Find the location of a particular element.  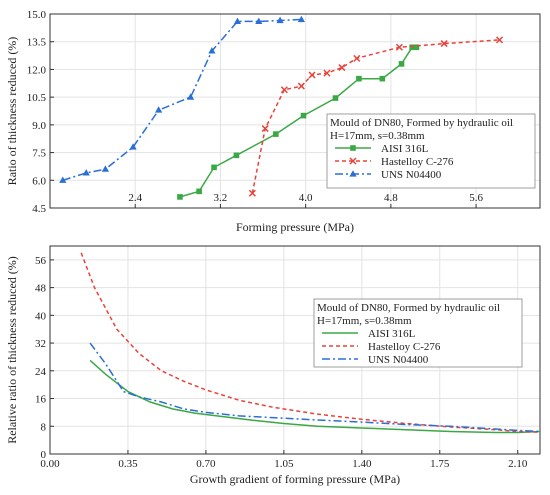

y-tick-label: 9.0 is located at coordinates (39, 126).